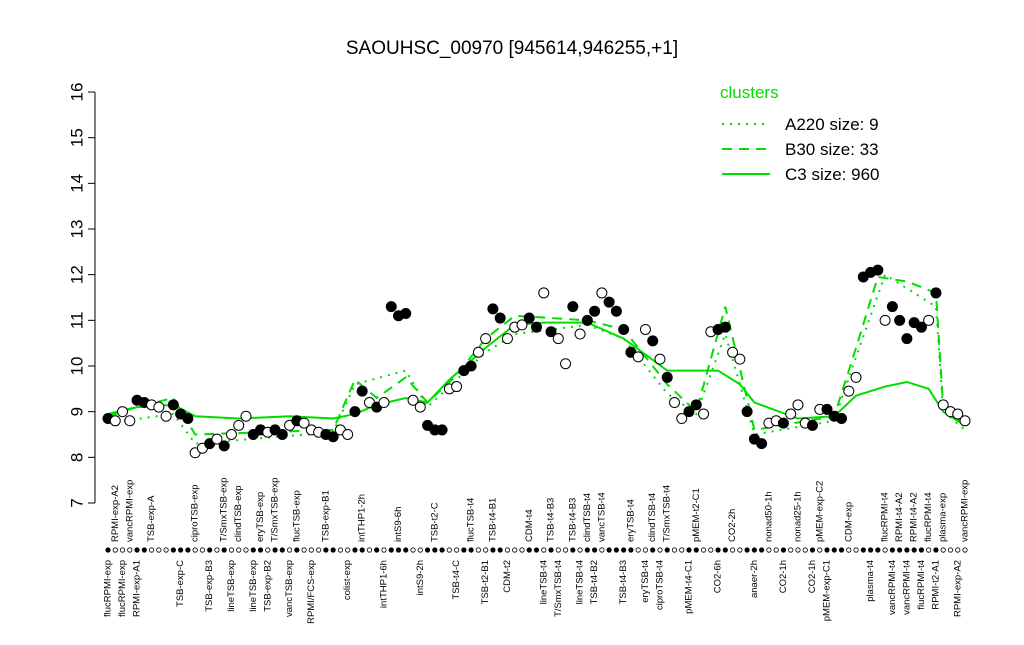 This screenshot has width=1024, height=645. What do you see at coordinates (832, 174) in the screenshot?
I see `legend-label: C3 size: 960` at bounding box center [832, 174].